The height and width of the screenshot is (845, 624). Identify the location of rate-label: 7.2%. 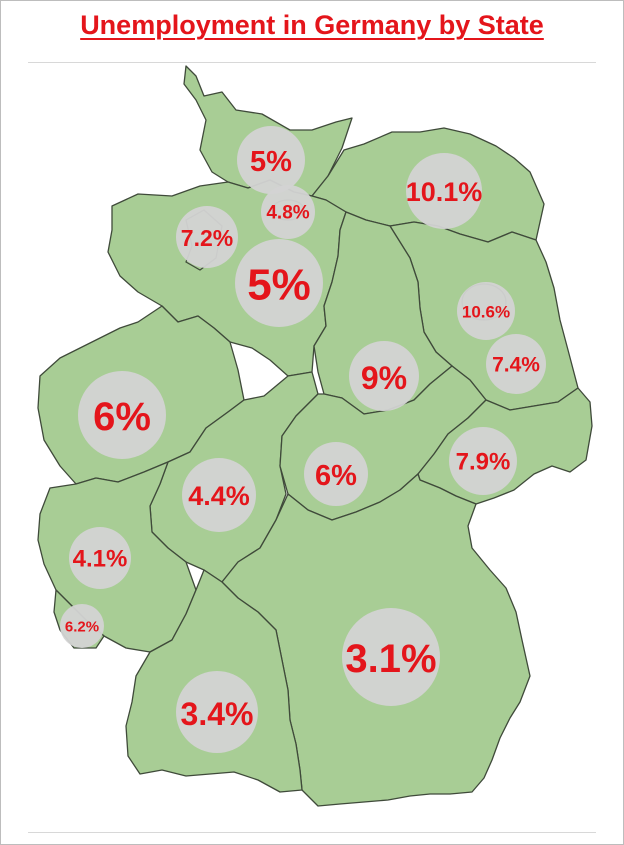
(207, 238).